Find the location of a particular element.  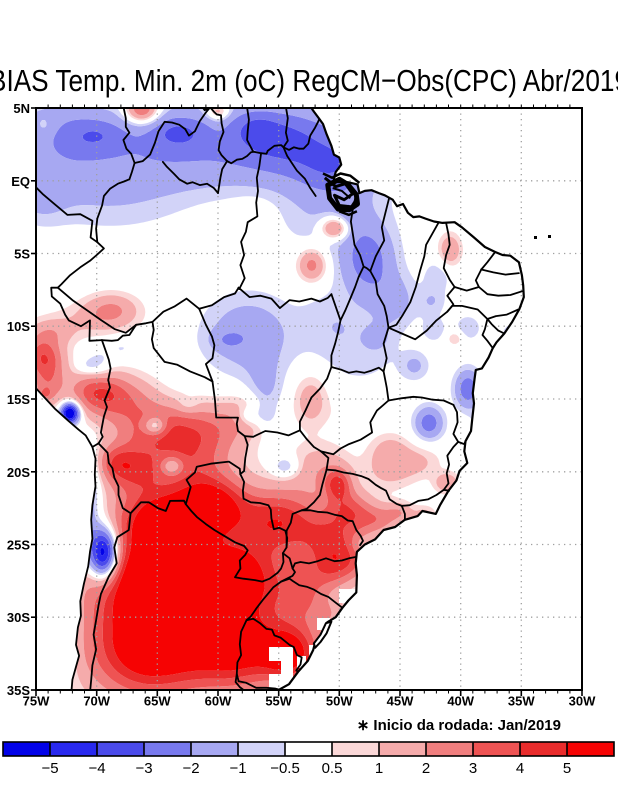

svg-text: 1 is located at coordinates (379, 768).